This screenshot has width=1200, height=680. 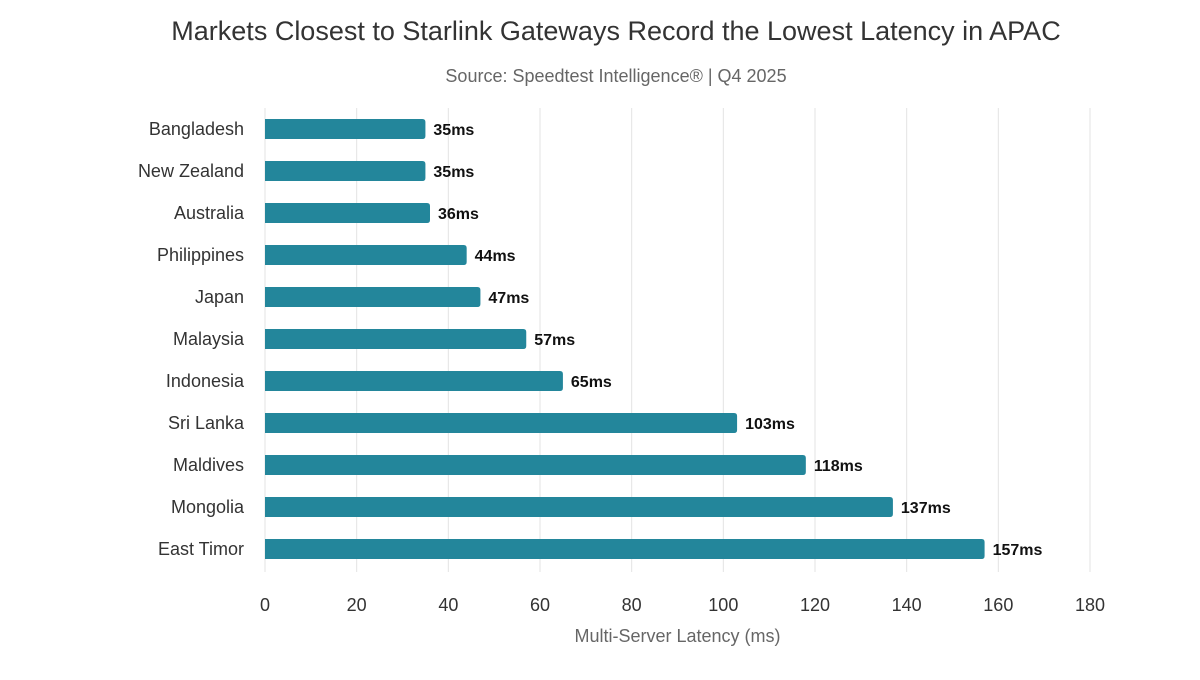 I want to click on data-label: 57ms, so click(x=554, y=340).